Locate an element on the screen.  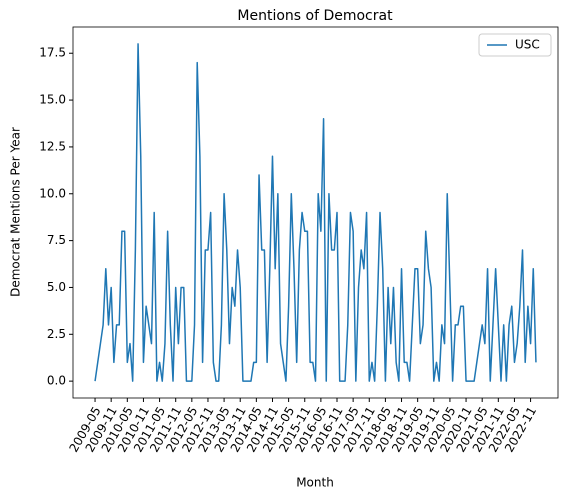
y-tick-label: 10.0 is located at coordinates (52, 193).